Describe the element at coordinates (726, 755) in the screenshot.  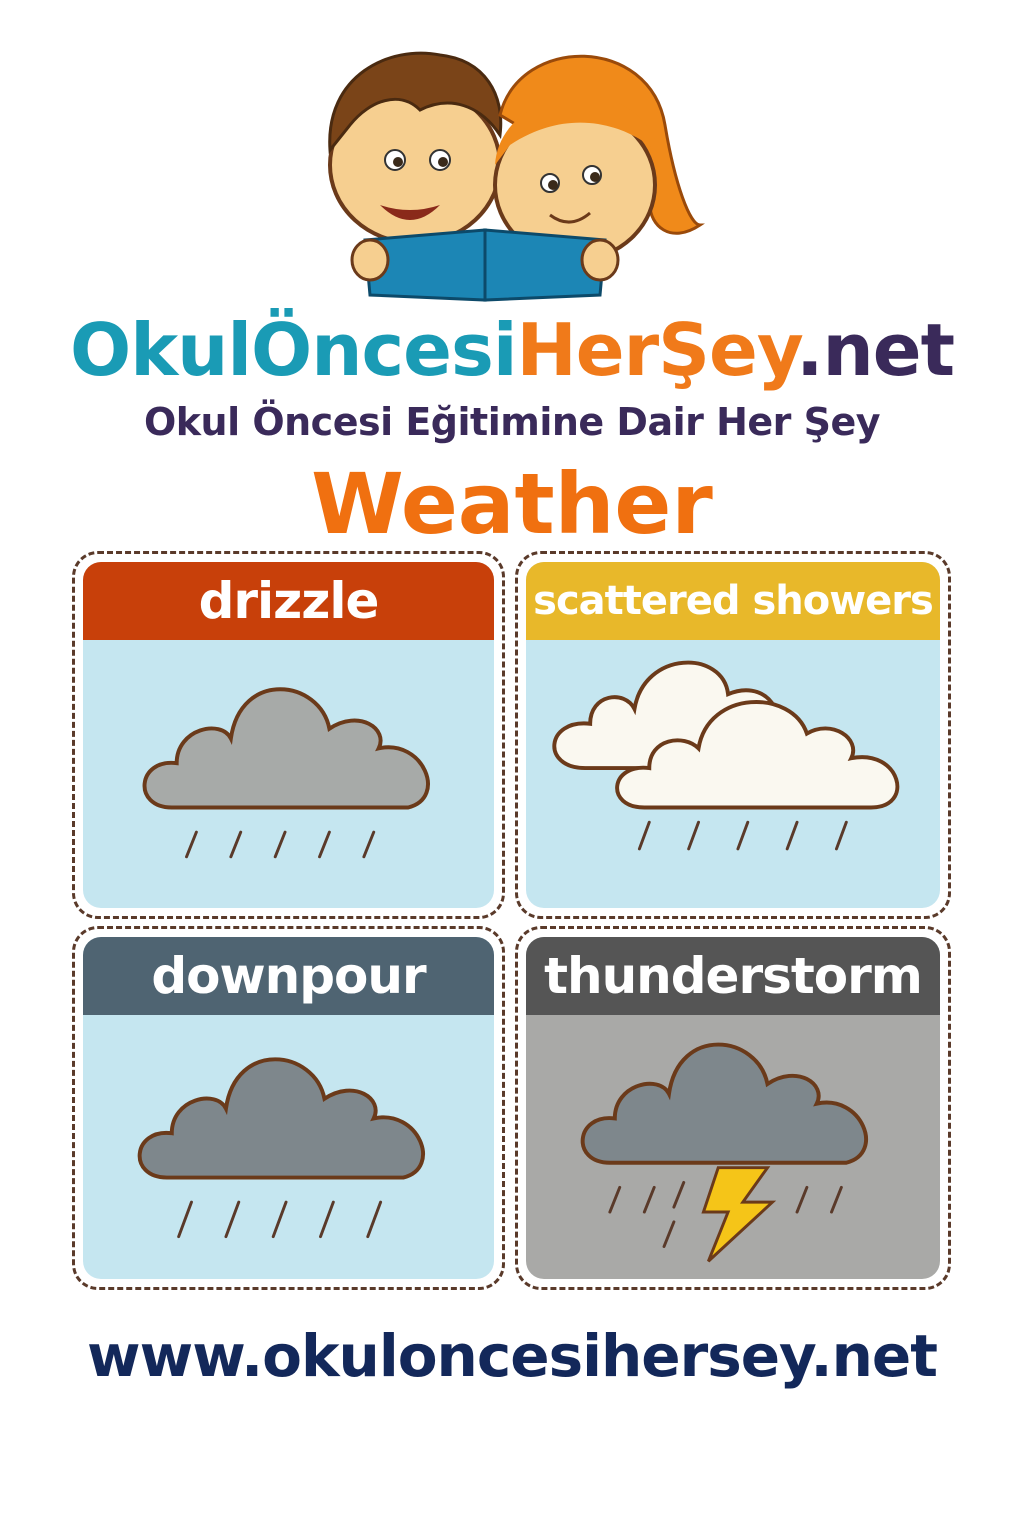
I see `white-clouds-rain-icon` at that location.